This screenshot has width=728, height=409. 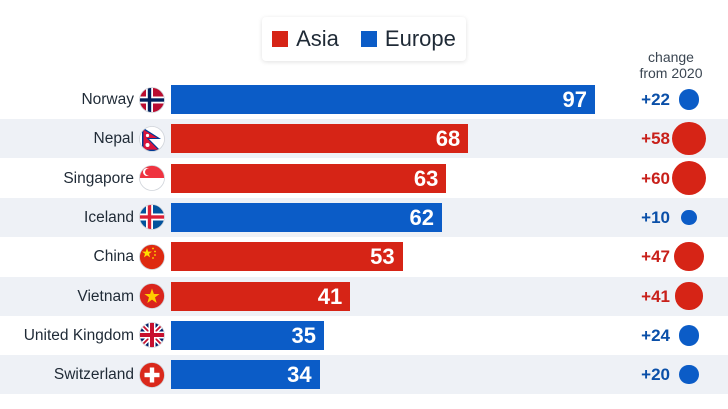 I want to click on bar-value-label: 62, so click(x=421, y=217).